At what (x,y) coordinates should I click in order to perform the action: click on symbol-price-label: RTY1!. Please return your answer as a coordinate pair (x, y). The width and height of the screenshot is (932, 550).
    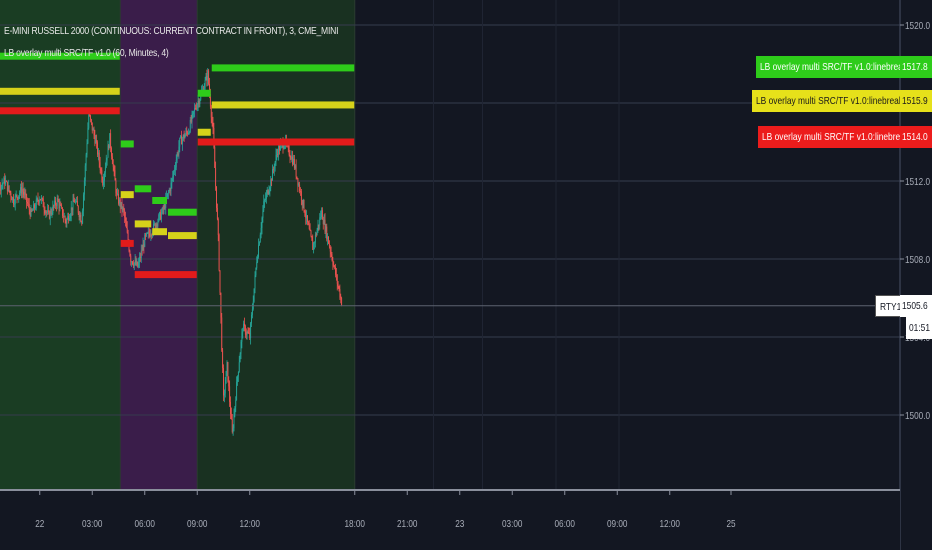
    Looking at the image, I should click on (888, 305).